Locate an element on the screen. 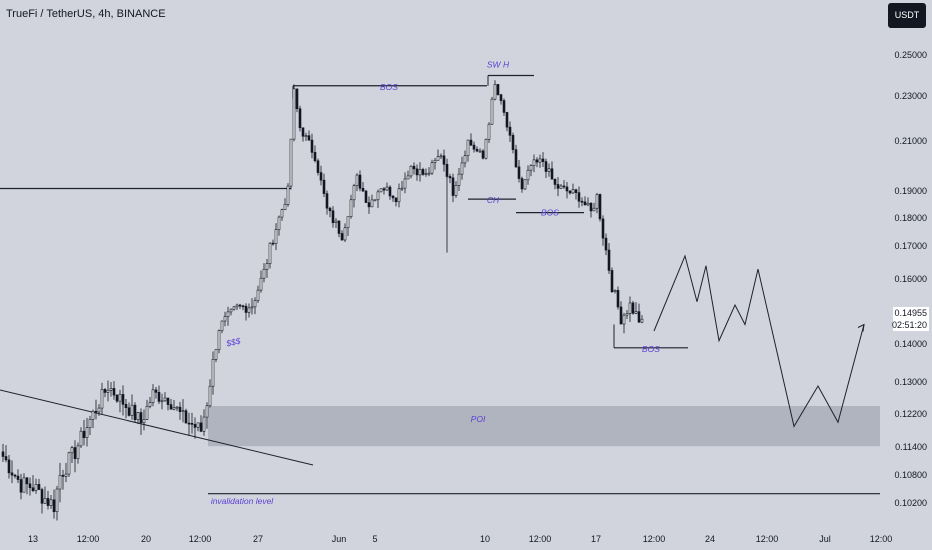 This screenshot has width=932, height=550. currency-badge: USDT is located at coordinates (907, 15).